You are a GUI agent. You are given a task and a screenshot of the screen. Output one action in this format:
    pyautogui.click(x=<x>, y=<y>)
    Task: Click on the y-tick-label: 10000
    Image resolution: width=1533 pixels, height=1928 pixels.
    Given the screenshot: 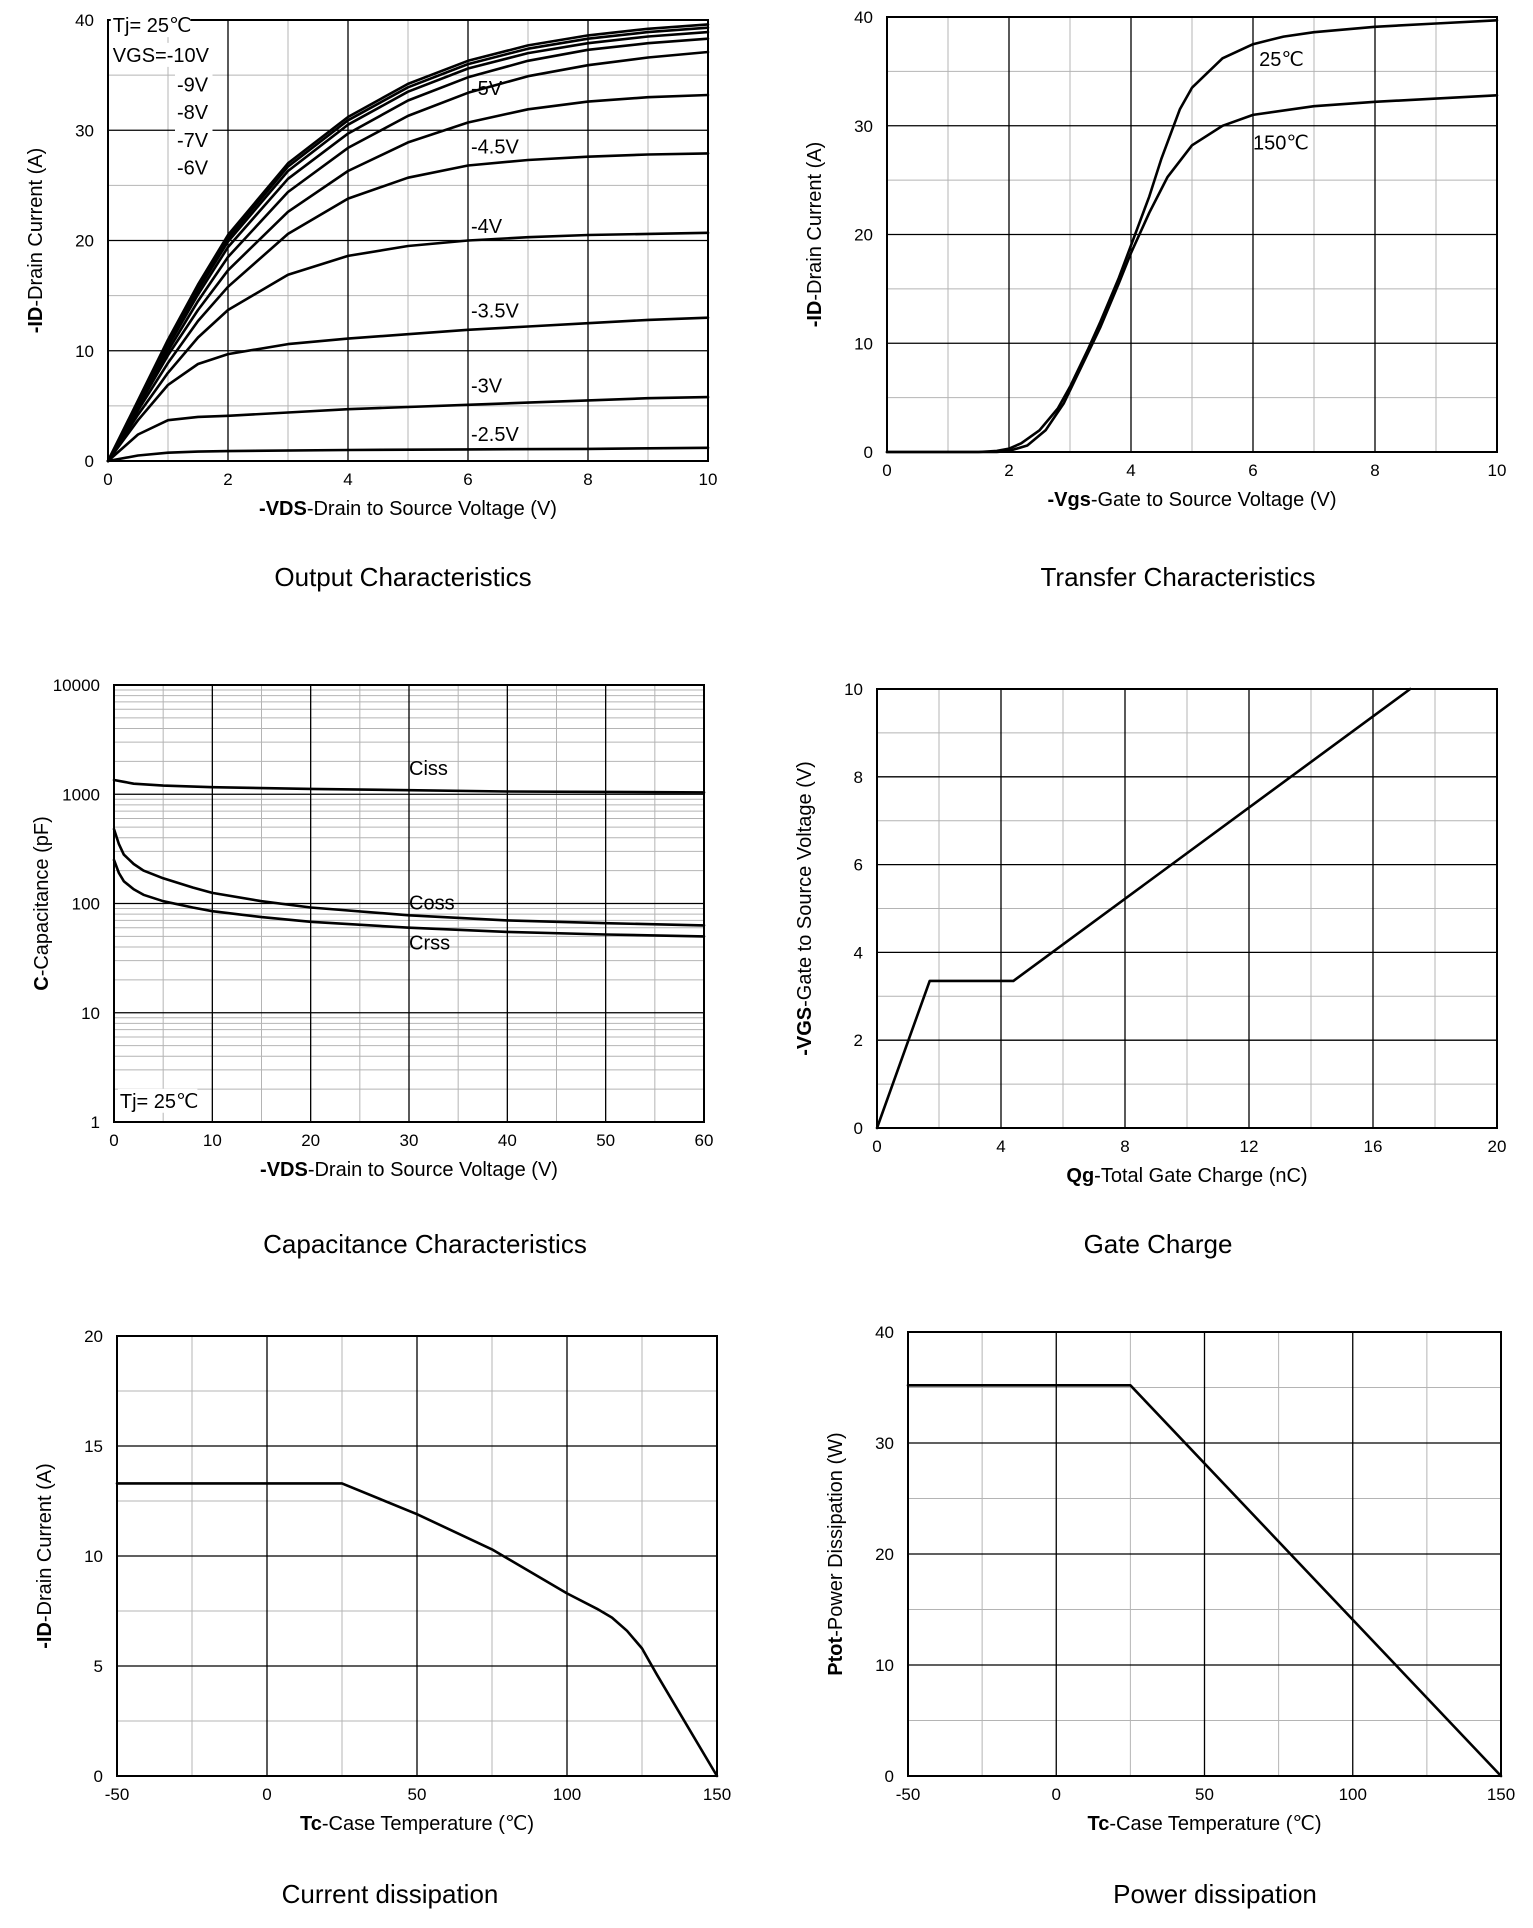 What is the action you would take?
    pyautogui.click(x=76, y=685)
    